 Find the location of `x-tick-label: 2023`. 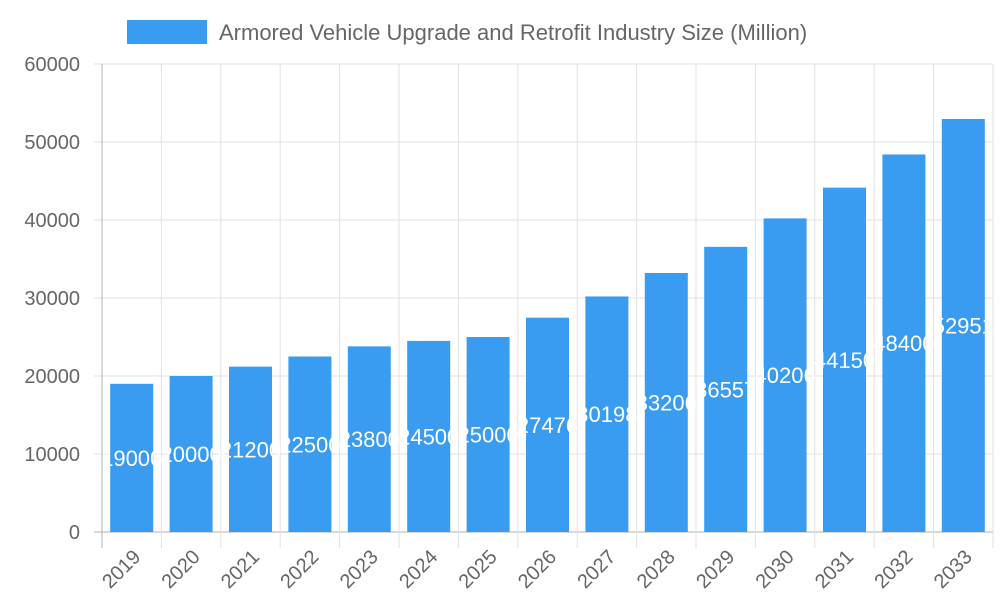

x-tick-label: 2023 is located at coordinates (359, 569).